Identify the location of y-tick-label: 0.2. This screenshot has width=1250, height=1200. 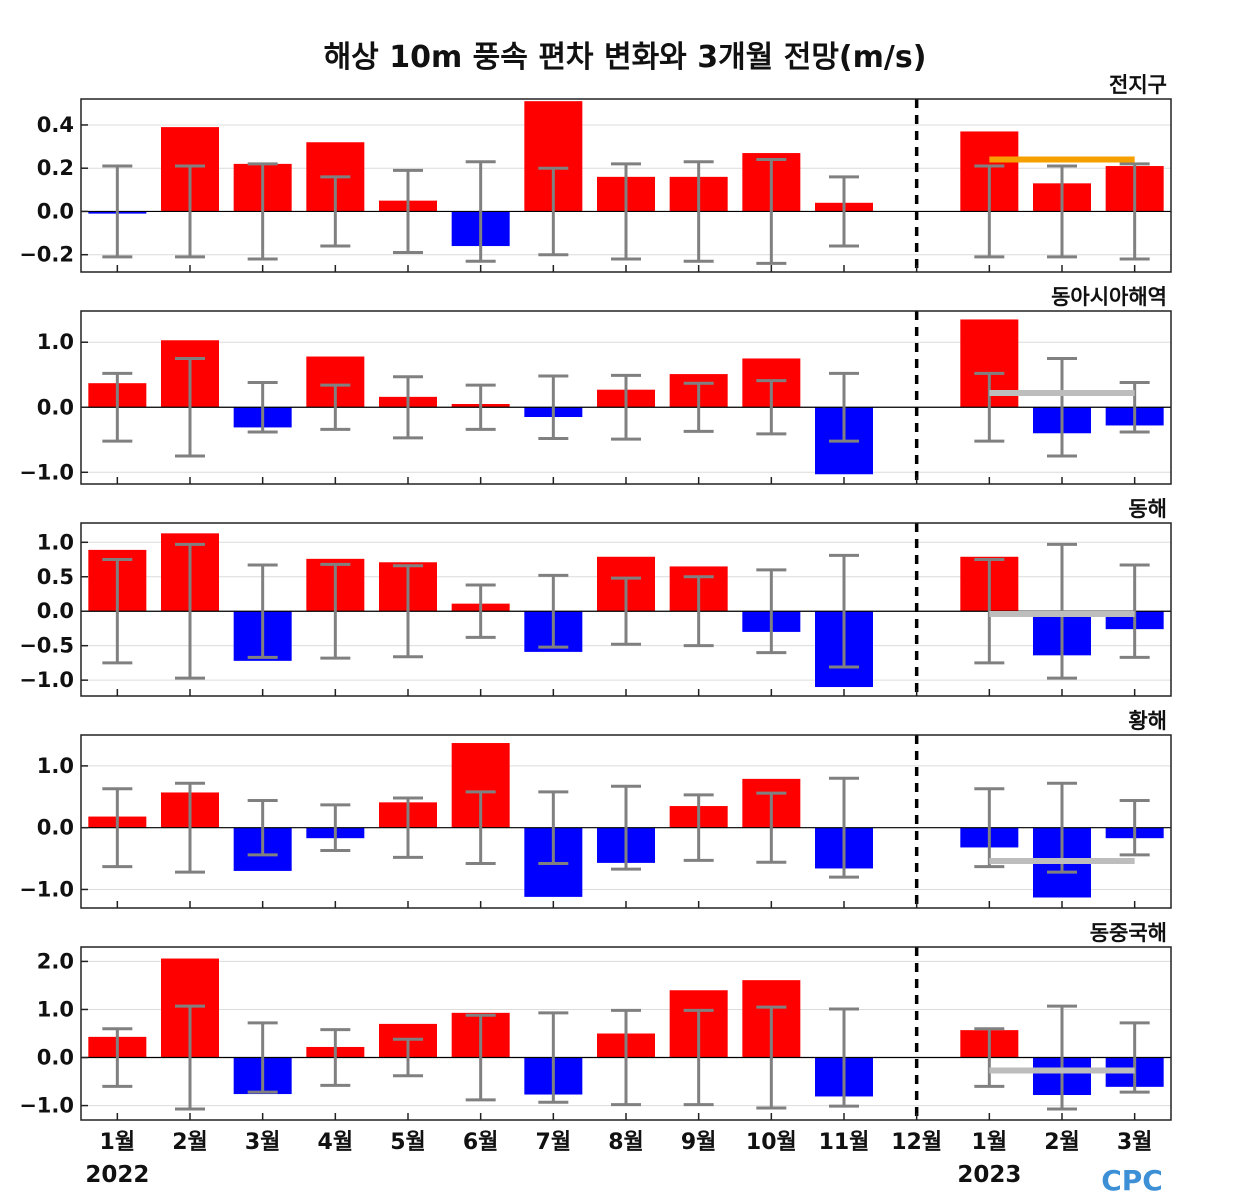
(55, 168).